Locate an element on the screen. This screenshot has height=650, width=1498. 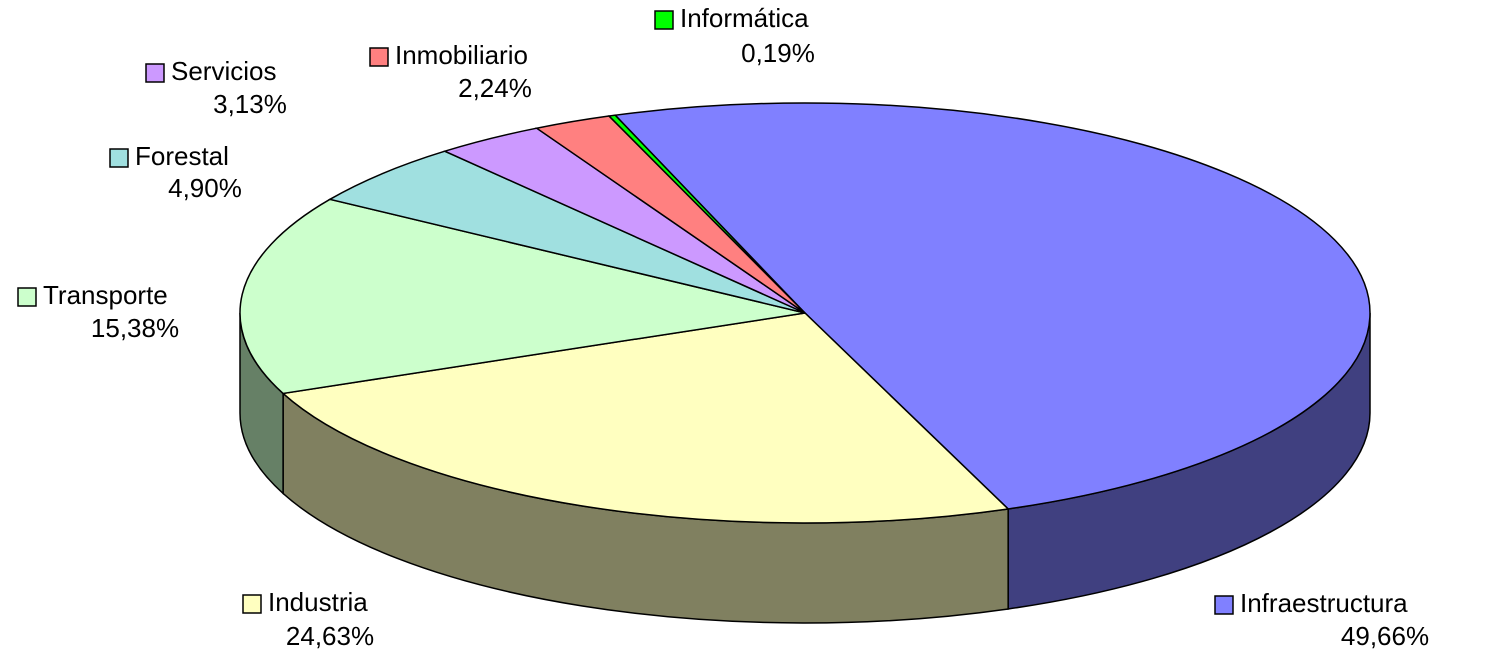
value-label: 2,24% is located at coordinates (495, 88).